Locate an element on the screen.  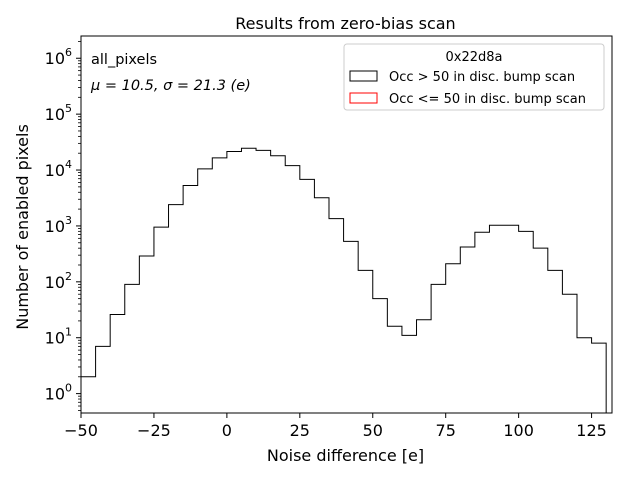
x-tick-label: 100 is located at coordinates (518, 430).